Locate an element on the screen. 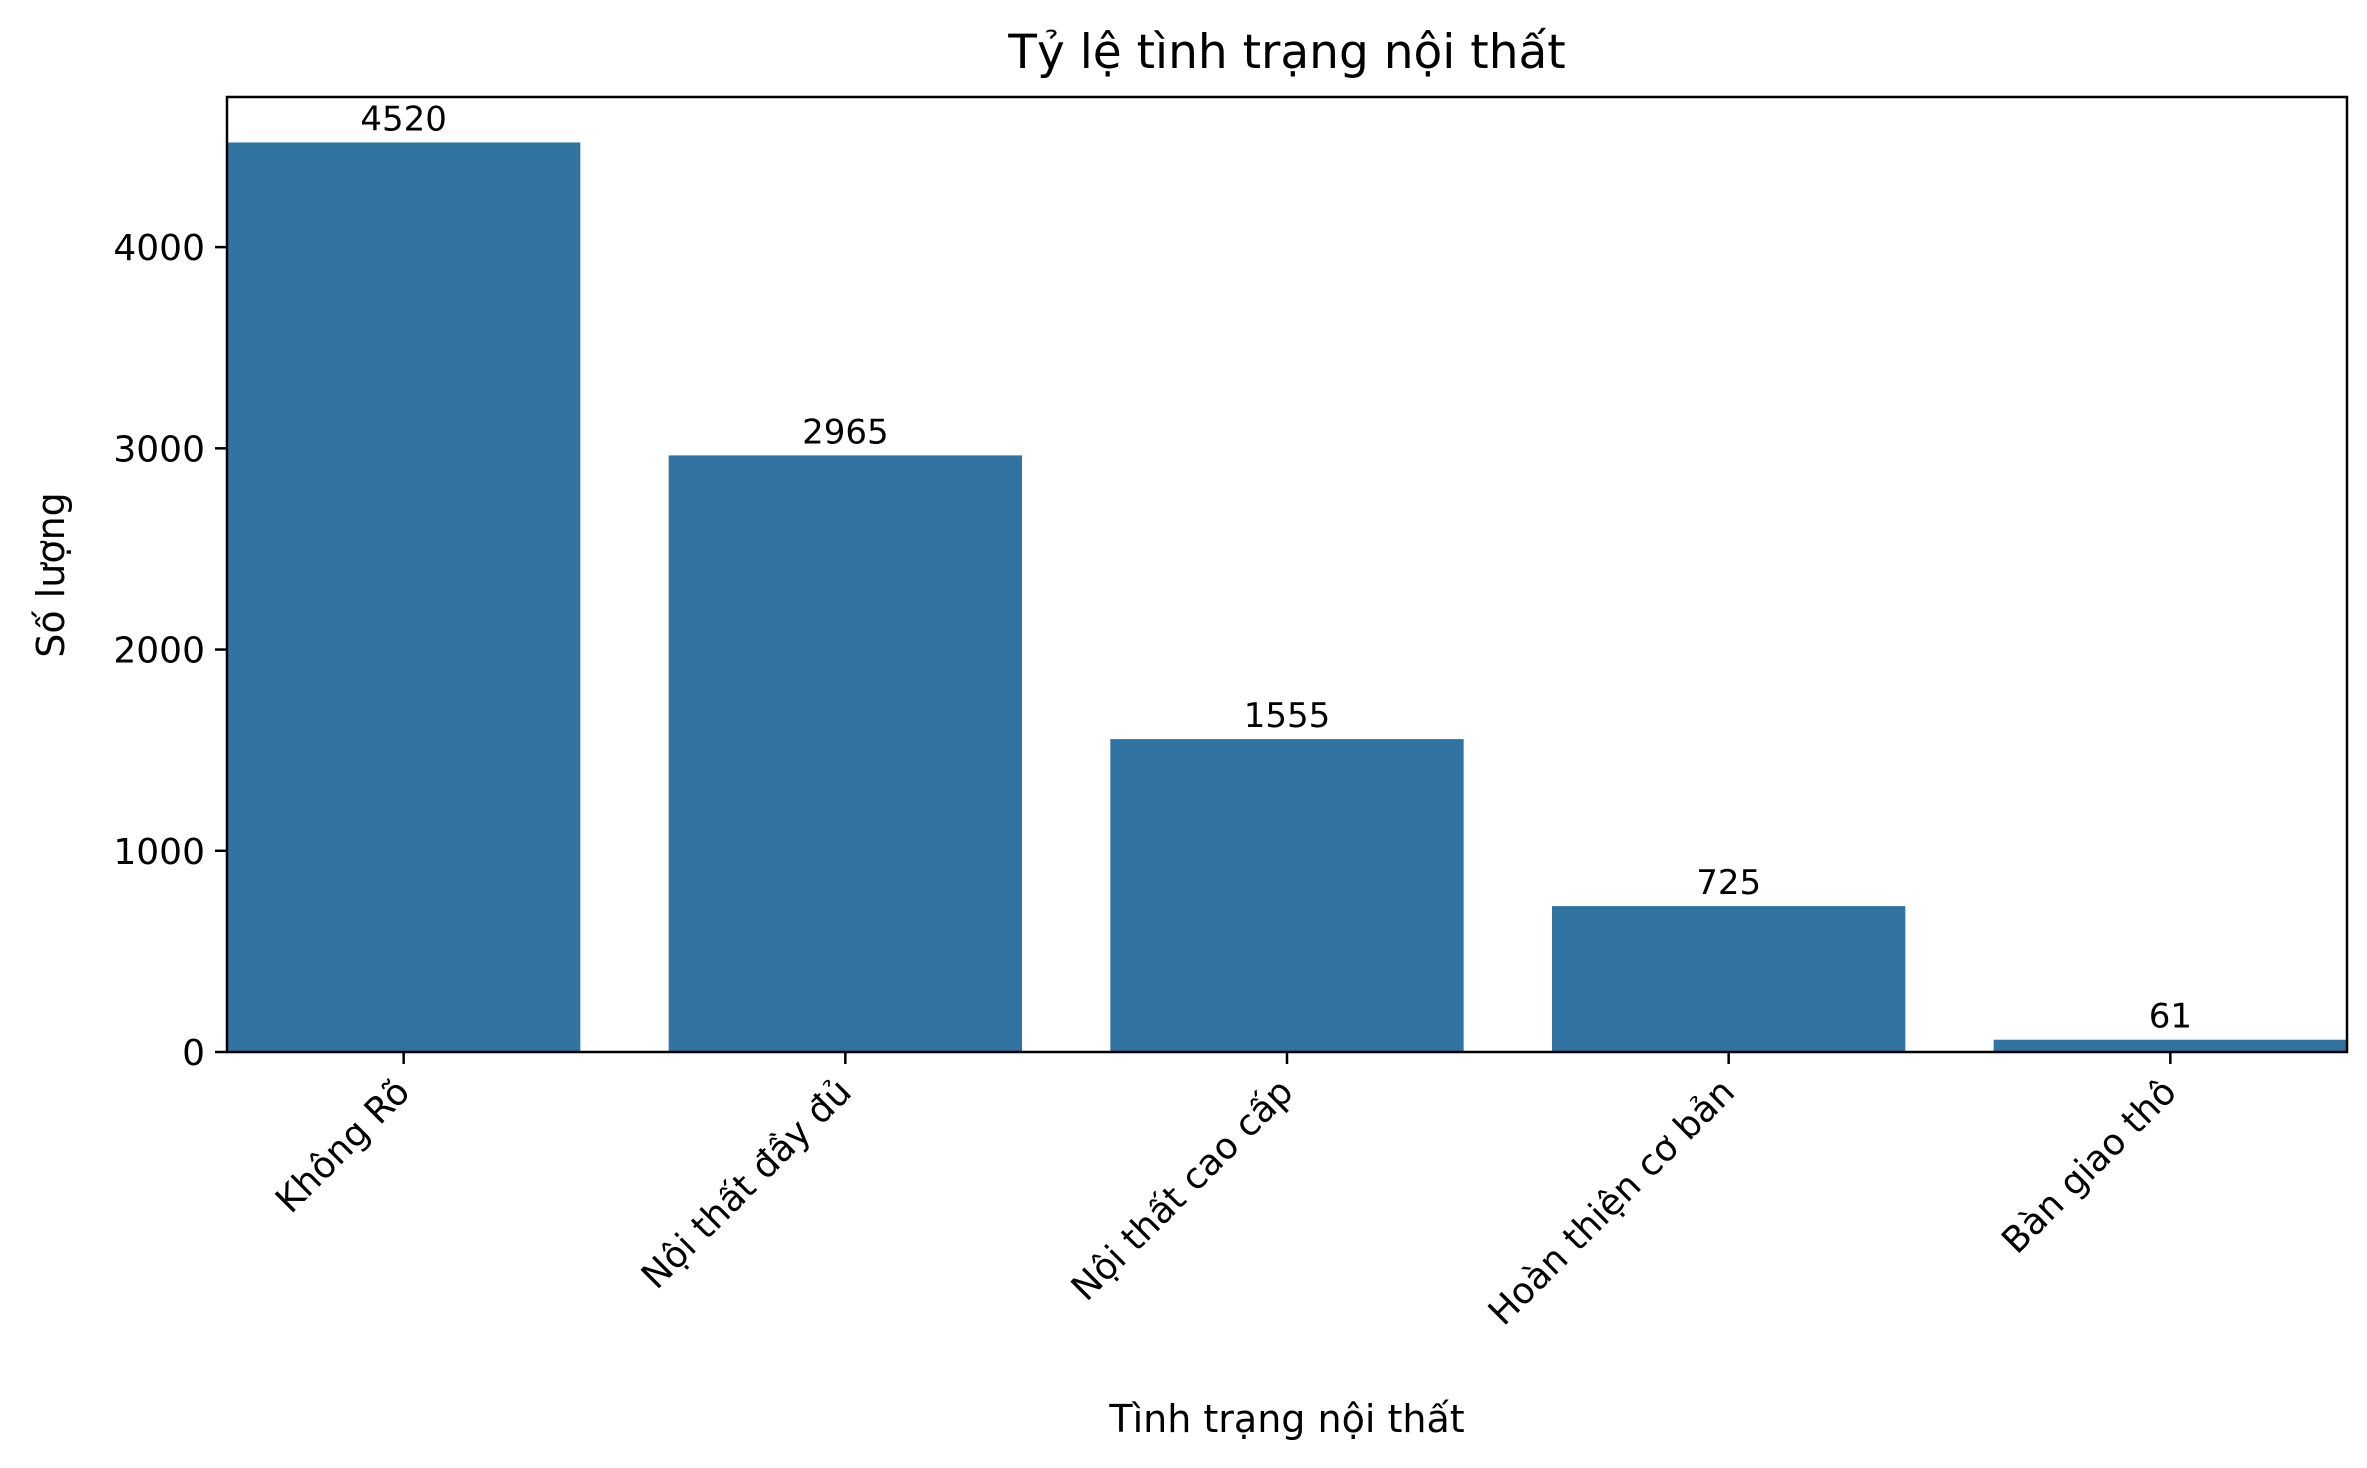 Image resolution: width=2367 pixels, height=1468 pixels. y-tick-label-1: 1000 is located at coordinates (159, 852).